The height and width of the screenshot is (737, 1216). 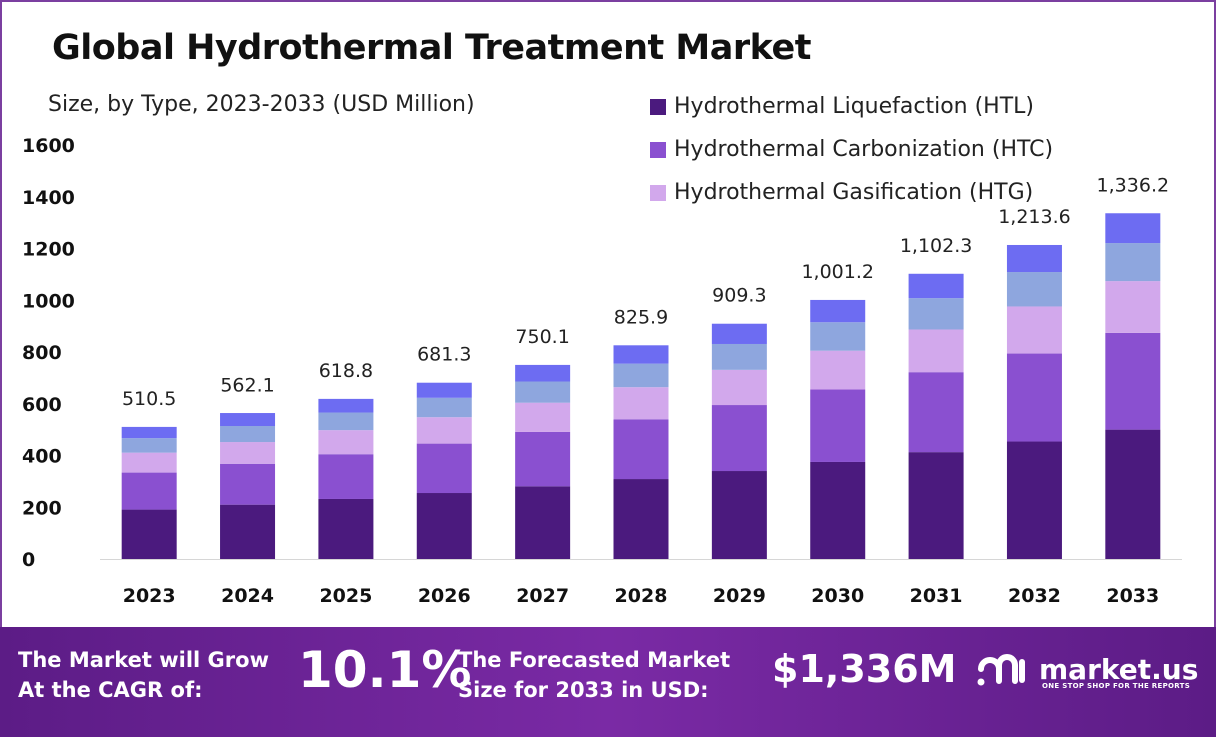 I want to click on x-tick-label-2028: 2028, so click(x=641, y=596).